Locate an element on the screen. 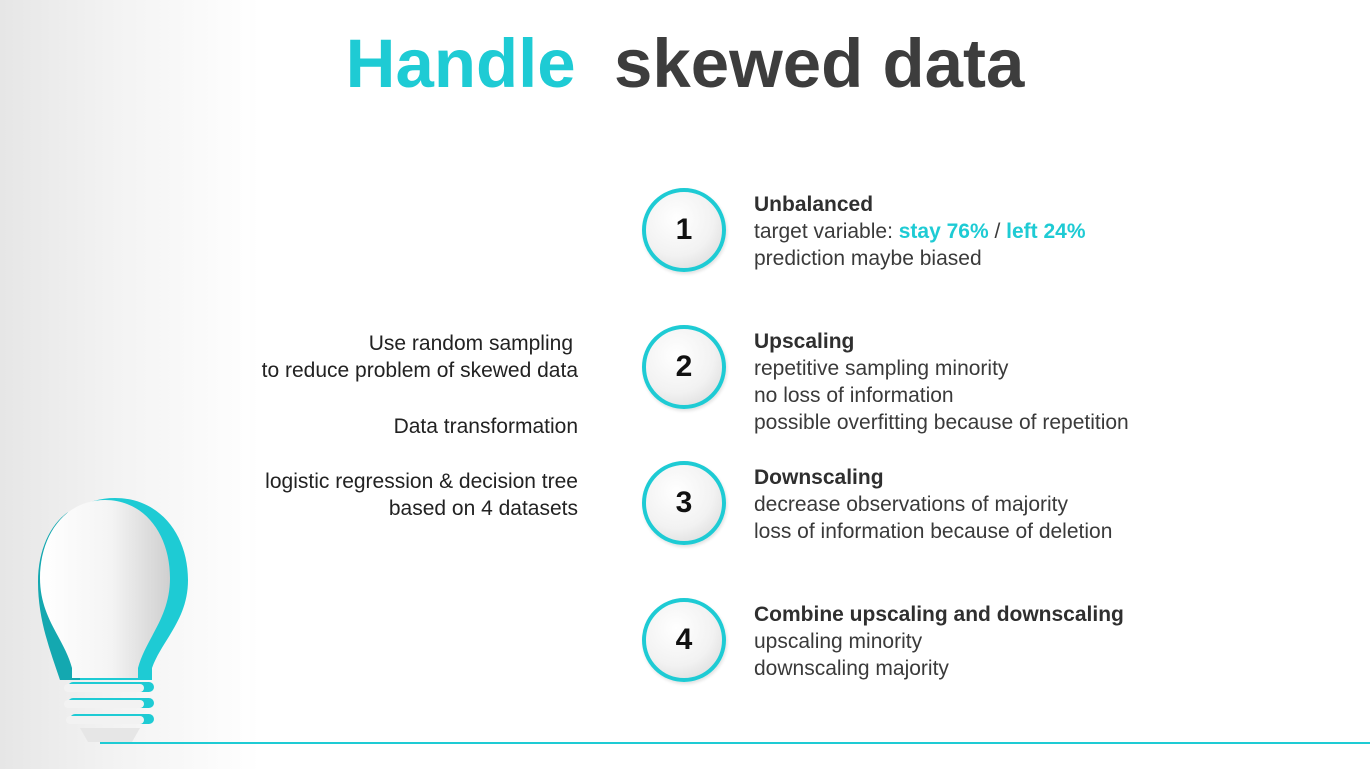 The image size is (1370, 769). step-line: decrease observations of majority is located at coordinates (911, 504).